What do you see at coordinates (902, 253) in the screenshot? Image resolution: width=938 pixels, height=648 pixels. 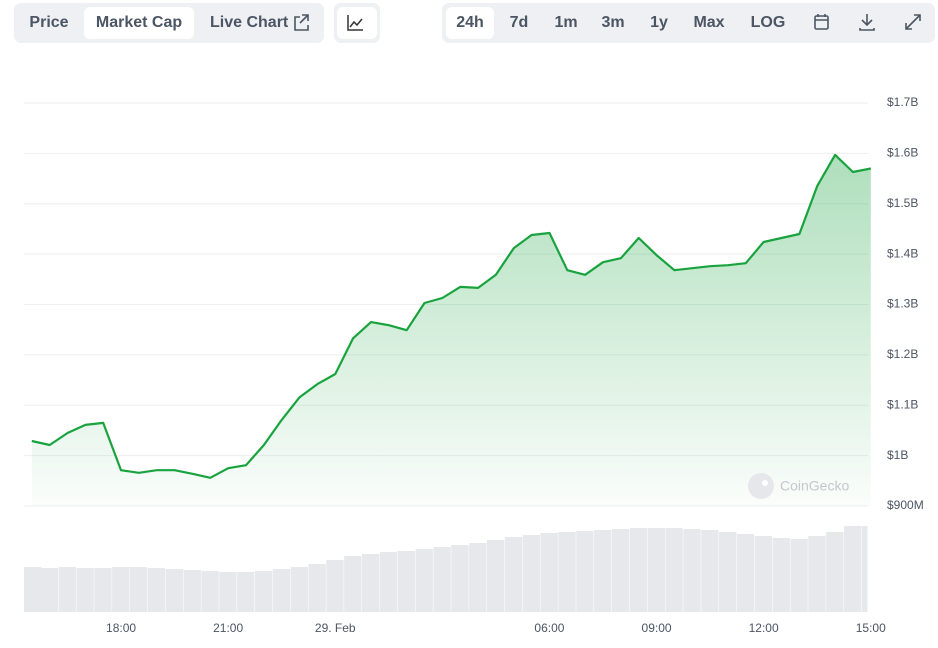 I see `y-tick-label: $1.4B` at bounding box center [902, 253].